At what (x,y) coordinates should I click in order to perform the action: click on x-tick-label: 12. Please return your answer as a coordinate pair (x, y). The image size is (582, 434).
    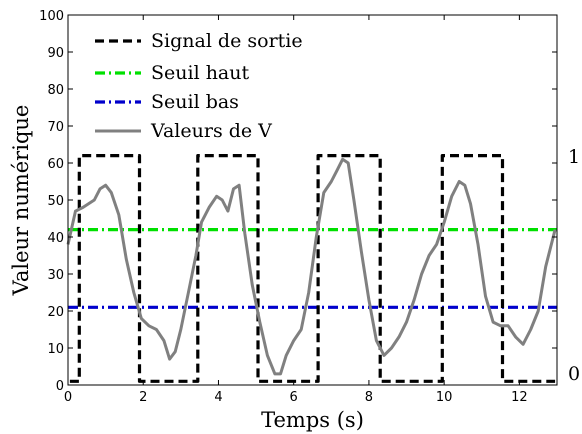
    Looking at the image, I should click on (519, 397).